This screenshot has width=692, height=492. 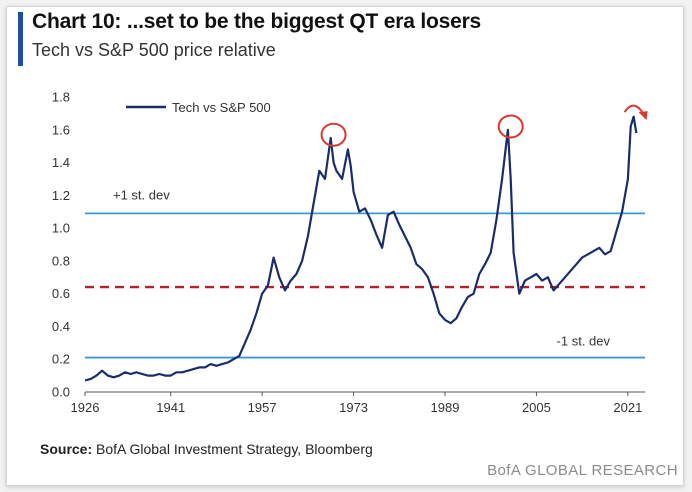 I want to click on x-tick-label: 1989, so click(x=445, y=407).